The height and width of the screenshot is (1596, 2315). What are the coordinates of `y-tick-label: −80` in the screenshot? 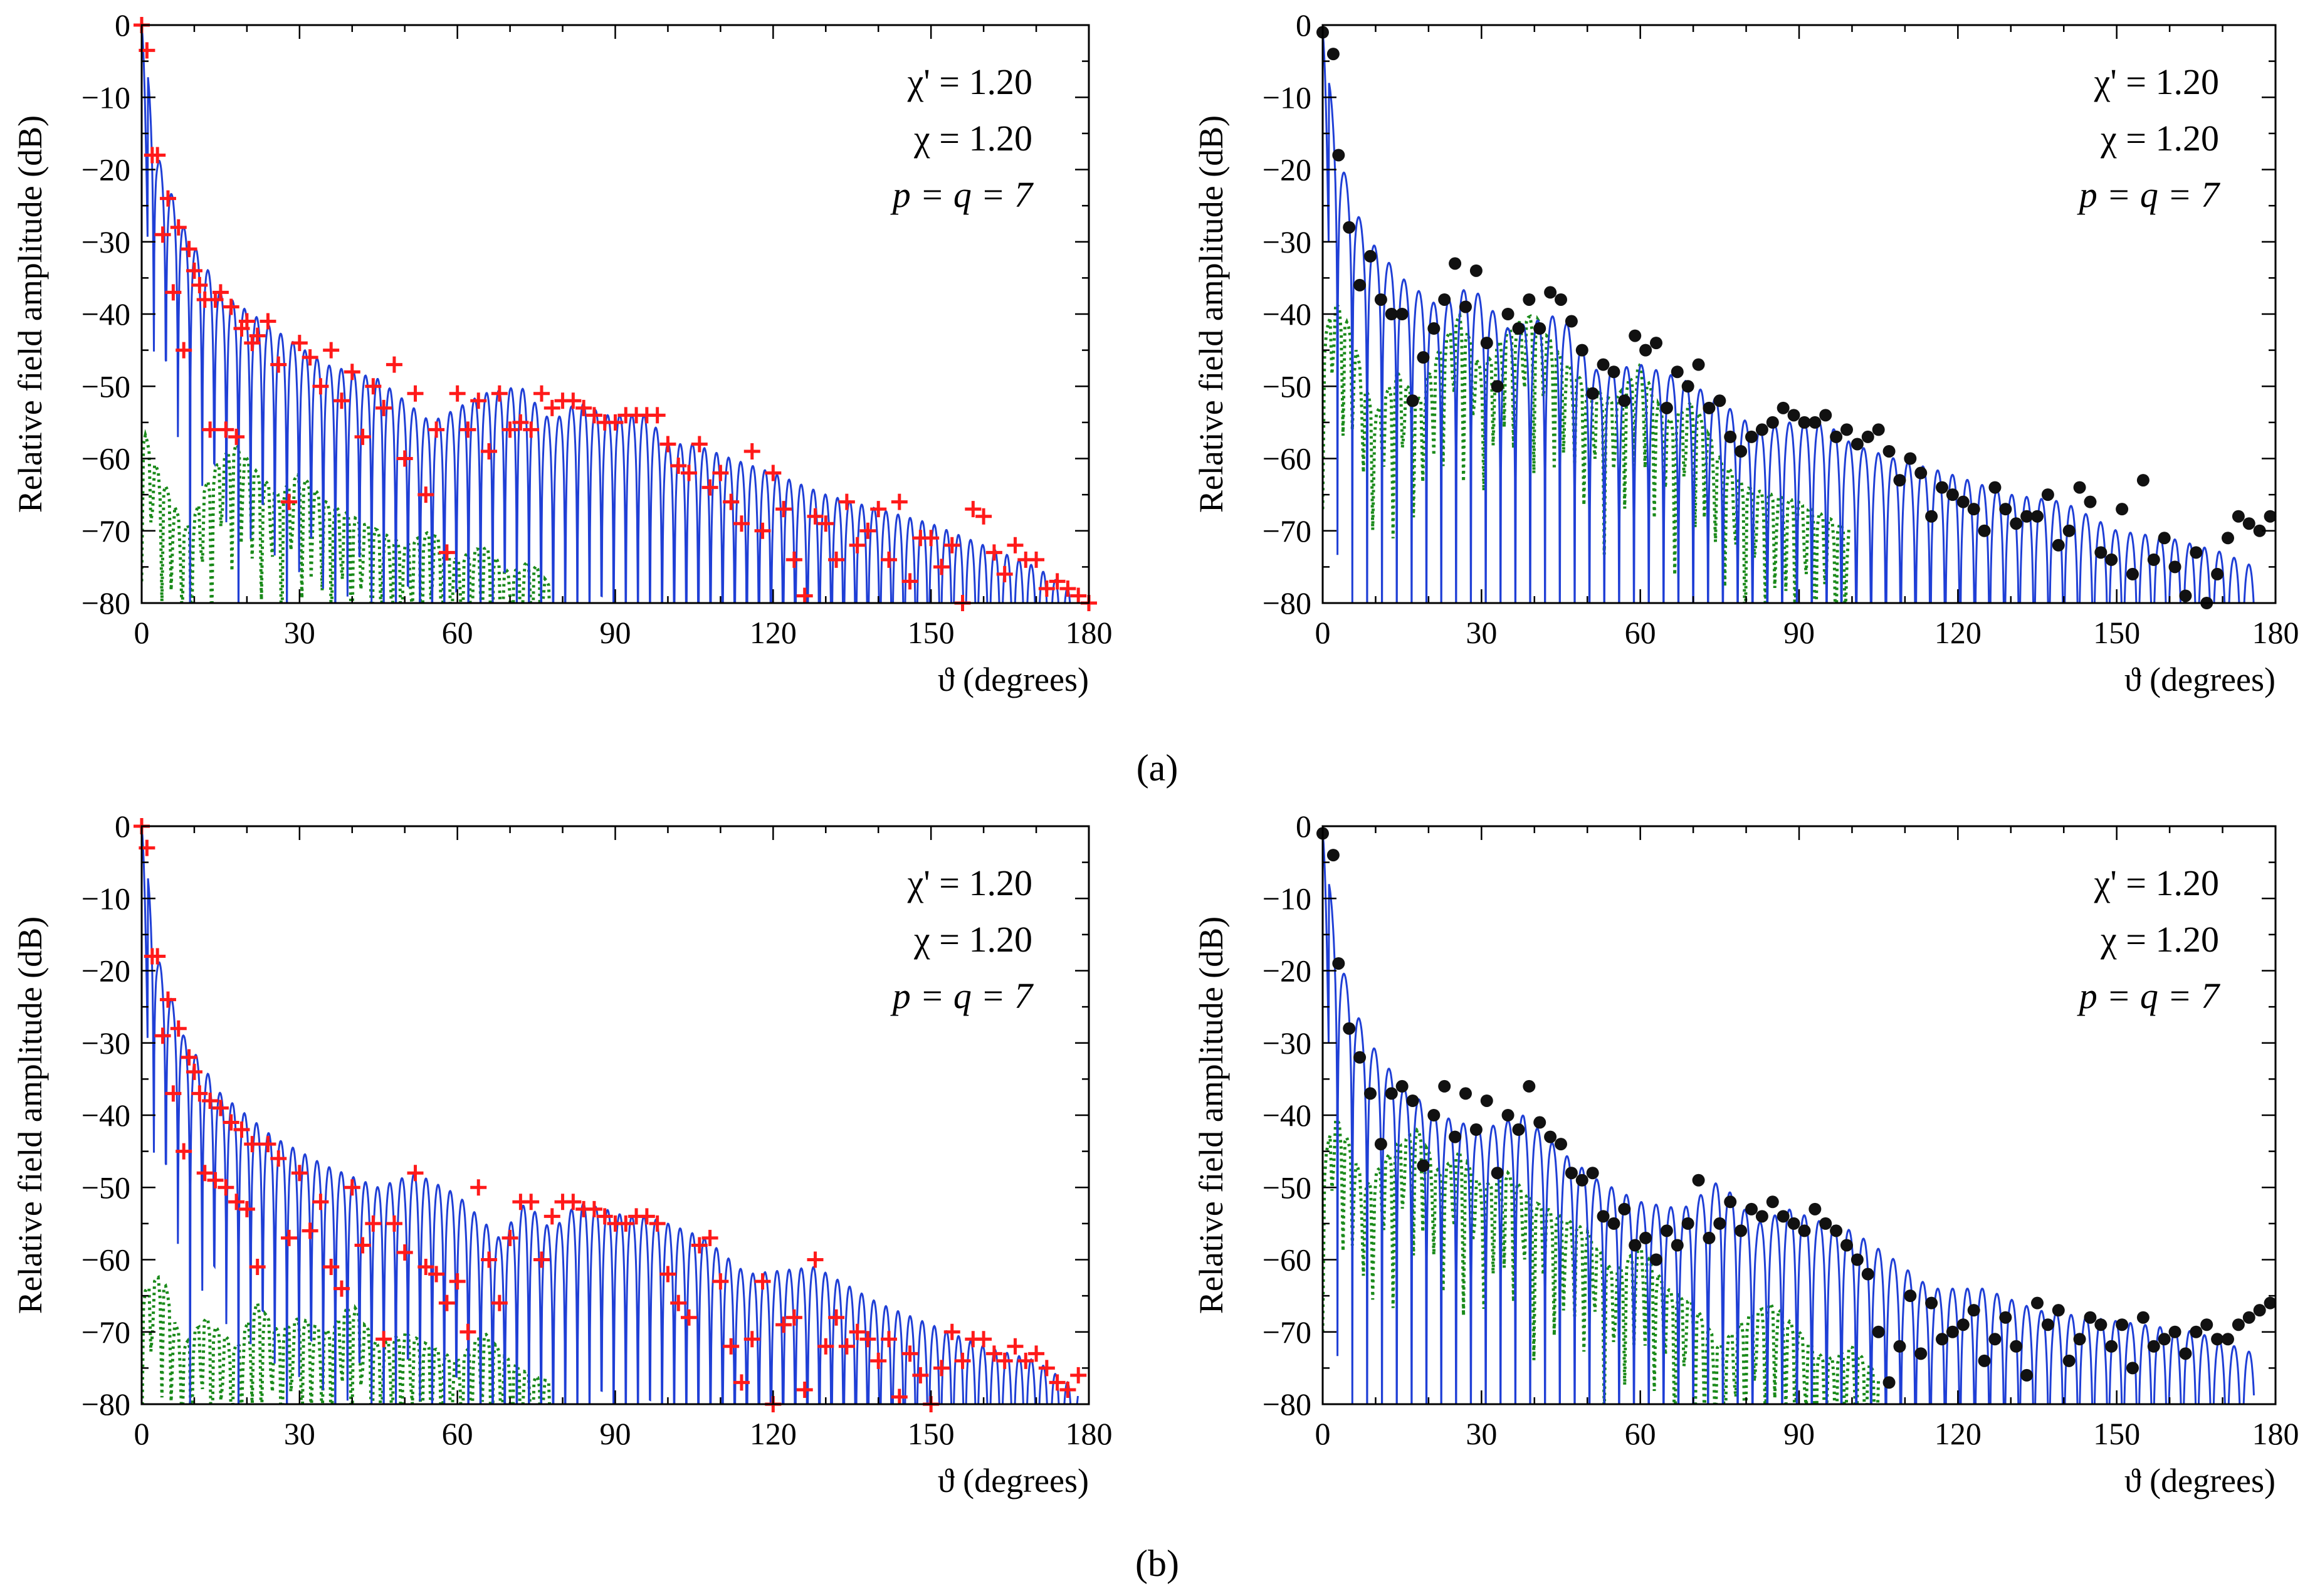 It's located at (105, 603).